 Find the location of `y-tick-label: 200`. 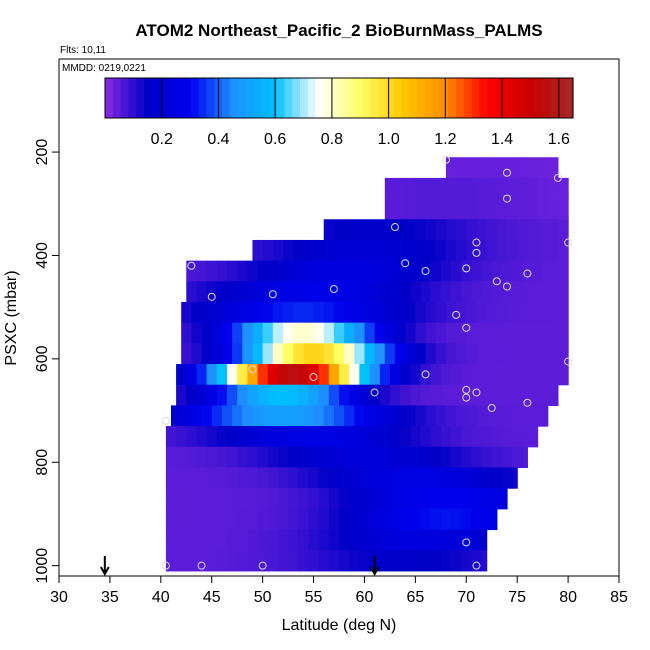

y-tick-label: 200 is located at coordinates (42, 152).